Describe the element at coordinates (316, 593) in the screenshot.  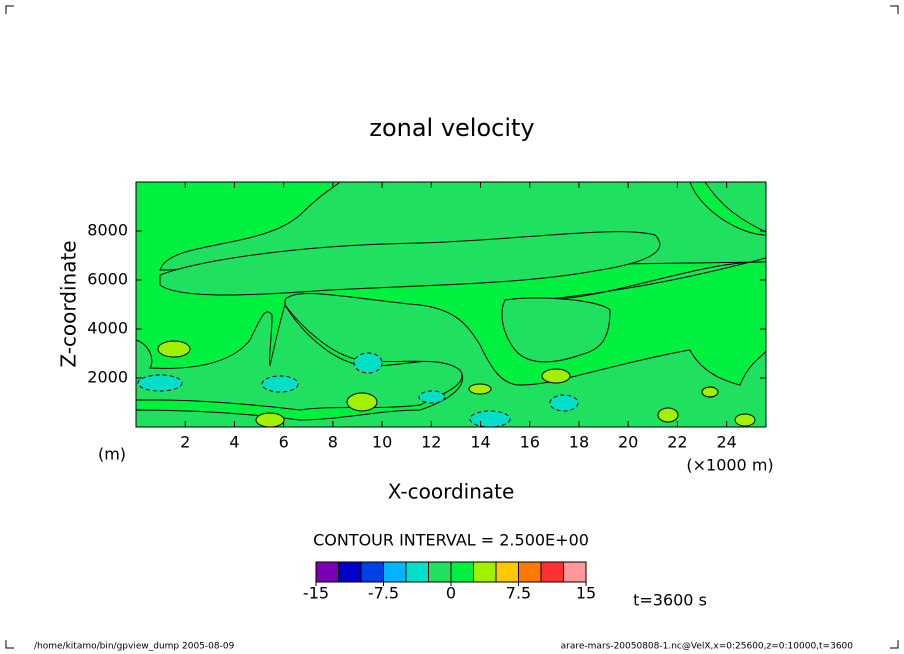
I see `colorbar-tick-label: -15` at that location.